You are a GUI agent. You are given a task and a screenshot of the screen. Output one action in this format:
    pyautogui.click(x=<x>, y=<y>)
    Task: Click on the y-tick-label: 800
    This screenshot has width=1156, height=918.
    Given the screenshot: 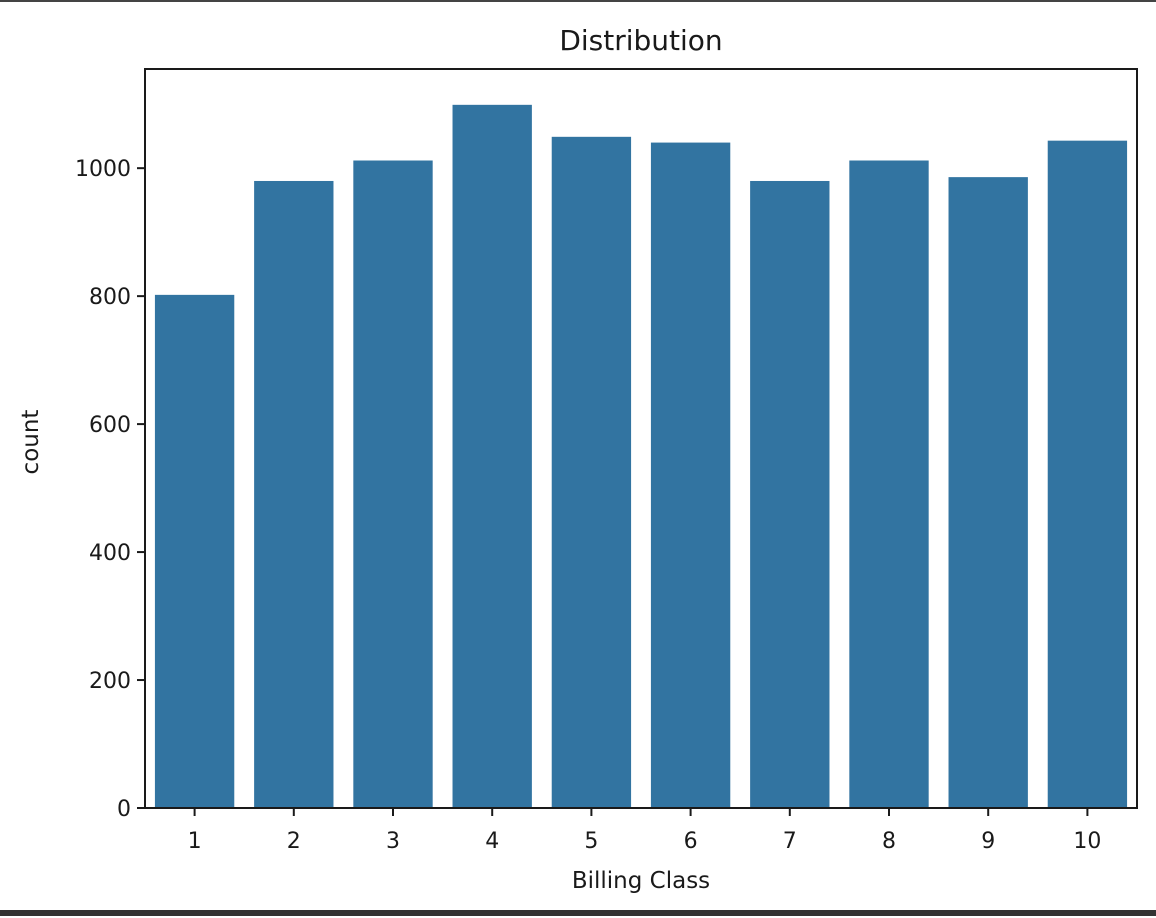 What is the action you would take?
    pyautogui.click(x=110, y=297)
    